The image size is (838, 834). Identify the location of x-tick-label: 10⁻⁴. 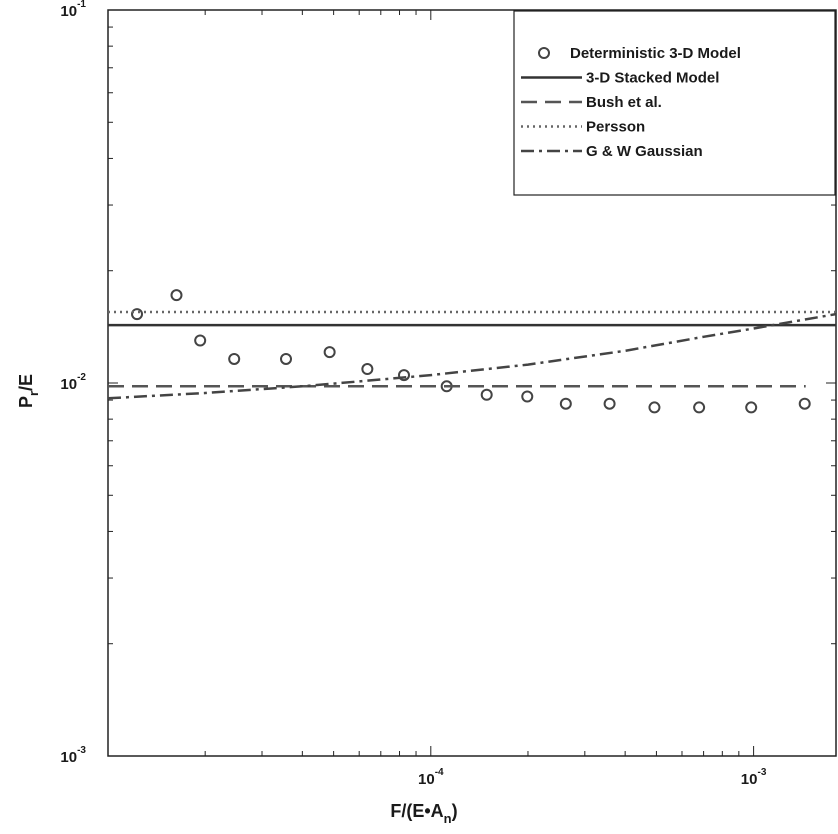
(431, 777).